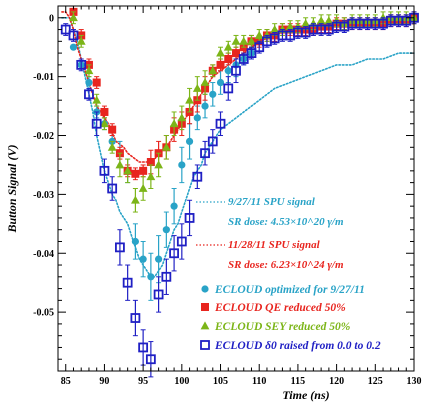 This screenshot has height=406, width=425. What do you see at coordinates (286, 222) in the screenshot?
I see `annotation-dose-0927: SR dose: 4.53×10^20 γ/m` at bounding box center [286, 222].